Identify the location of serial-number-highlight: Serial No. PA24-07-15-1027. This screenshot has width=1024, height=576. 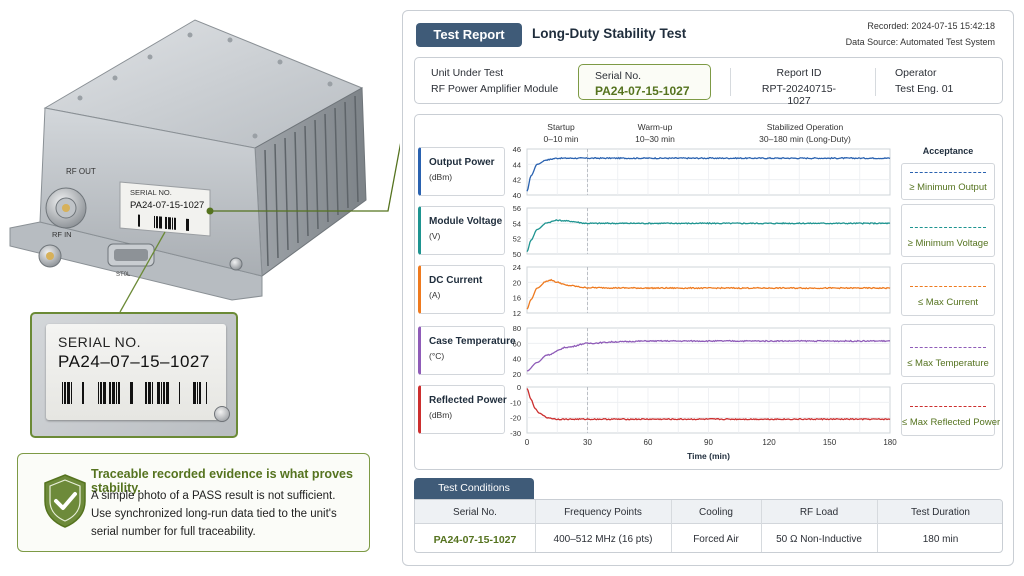
(644, 82).